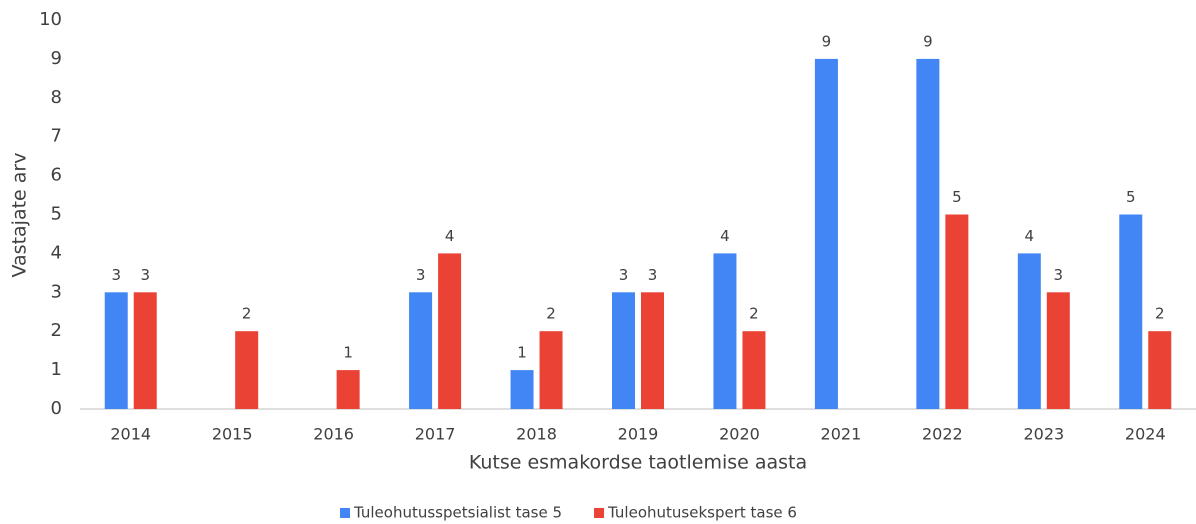 This screenshot has height=524, width=1196. Describe the element at coordinates (739, 434) in the screenshot. I see `x-tick-label: 2020` at that location.